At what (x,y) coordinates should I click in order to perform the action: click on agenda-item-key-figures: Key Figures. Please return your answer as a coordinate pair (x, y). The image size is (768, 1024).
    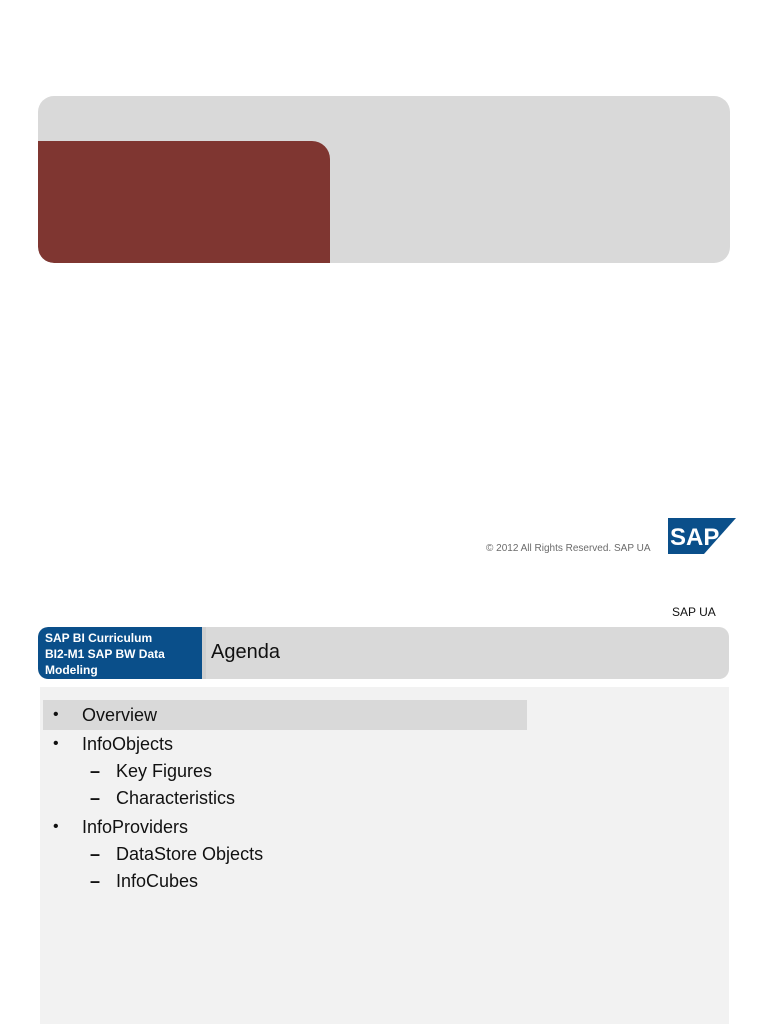
    Looking at the image, I should click on (164, 771).